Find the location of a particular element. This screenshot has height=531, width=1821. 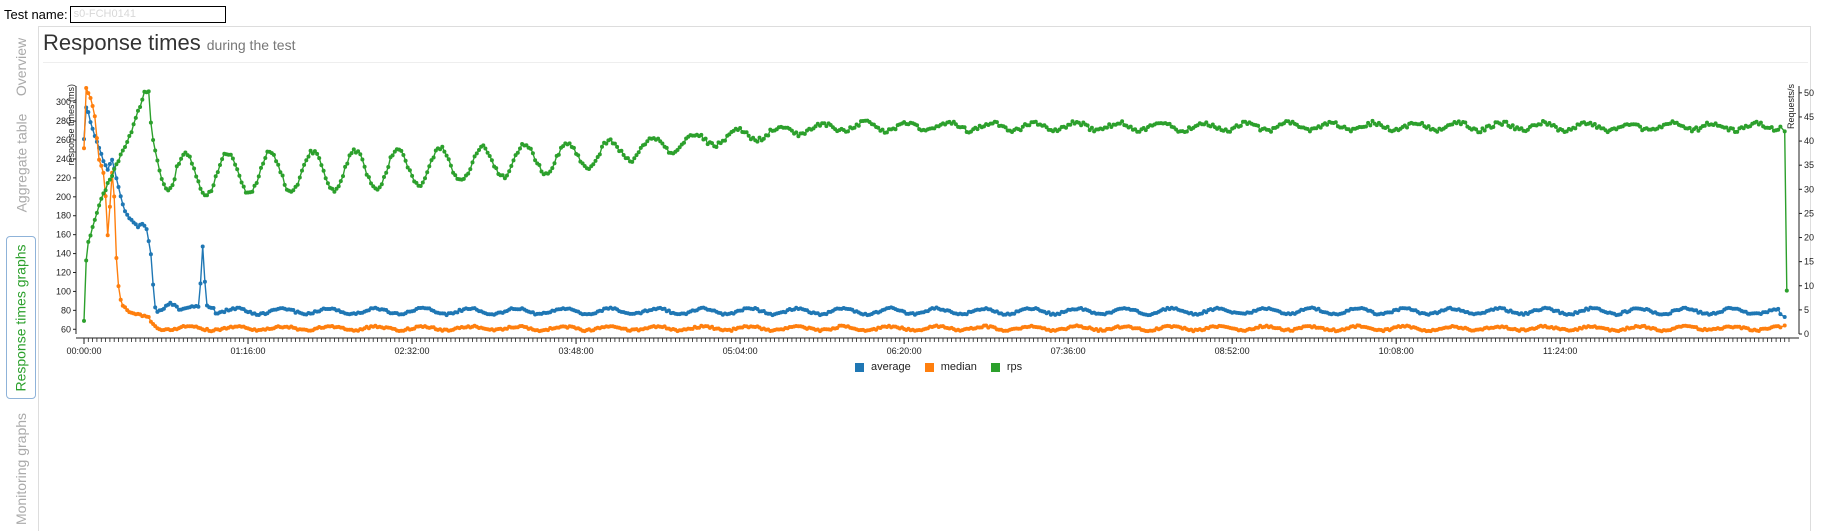

page-header: Response times during the test is located at coordinates (925, 45).